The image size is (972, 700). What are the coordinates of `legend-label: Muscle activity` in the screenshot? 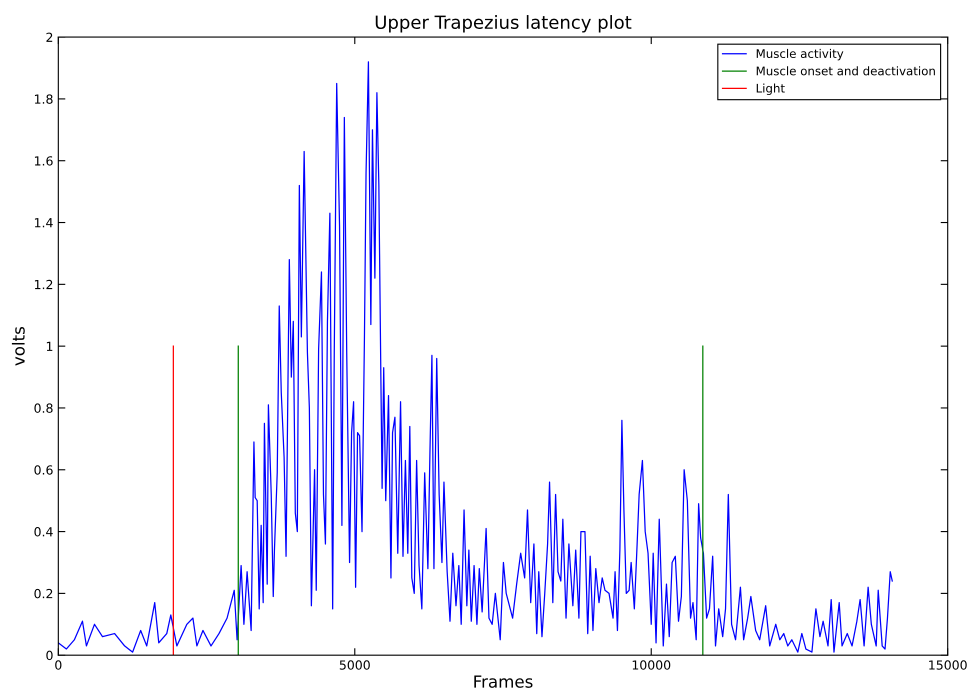 It's located at (800, 54).